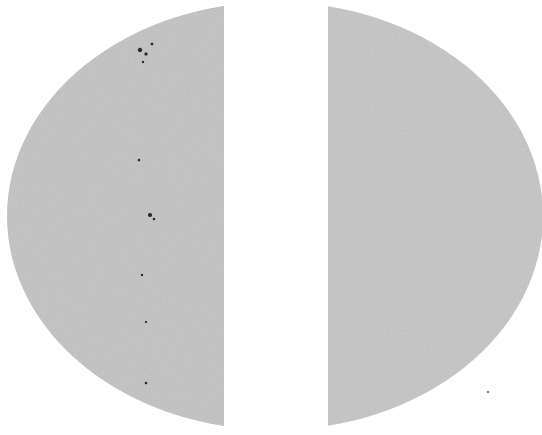 Image resolution: width=542 pixels, height=435 pixels. What do you see at coordinates (488, 392) in the screenshot?
I see `stray-speck` at bounding box center [488, 392].